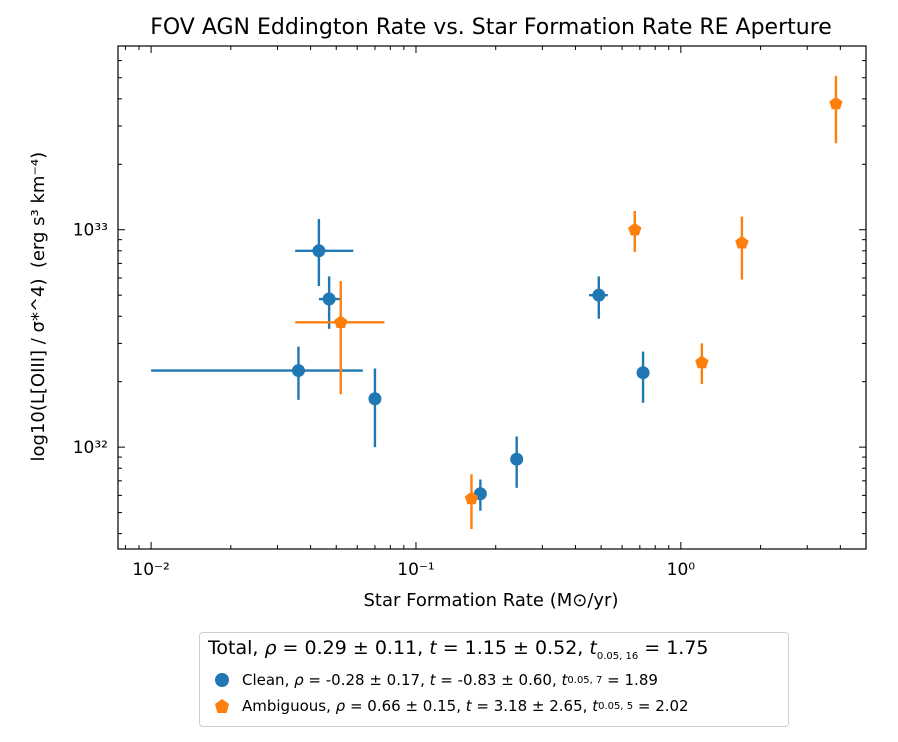 The height and width of the screenshot is (742, 898). I want to click on x-tick-label: 10⁰, so click(681, 570).